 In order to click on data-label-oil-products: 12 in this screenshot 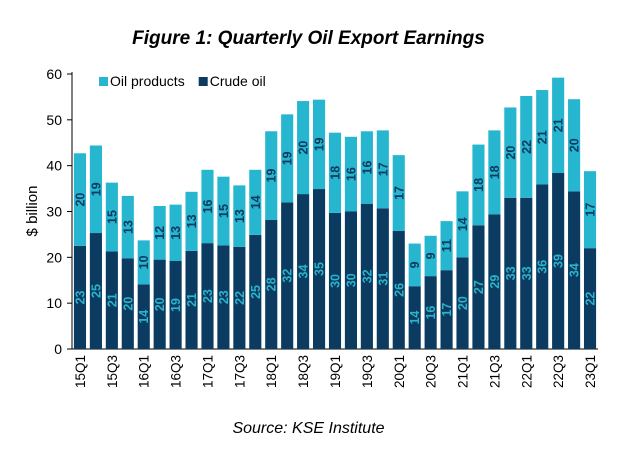, I will do `click(160, 233)`.